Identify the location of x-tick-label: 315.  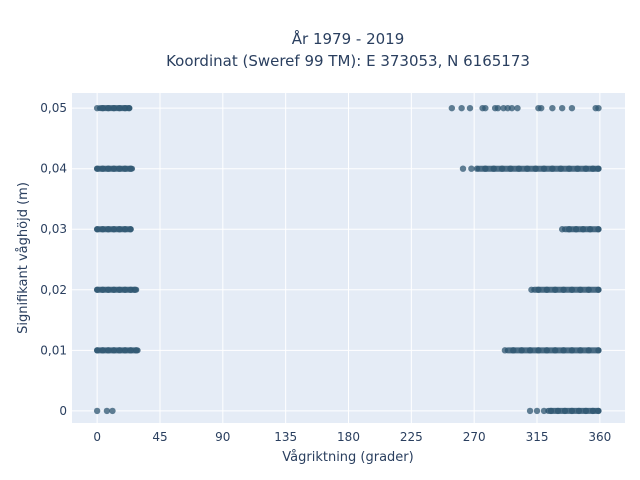
(537, 437).